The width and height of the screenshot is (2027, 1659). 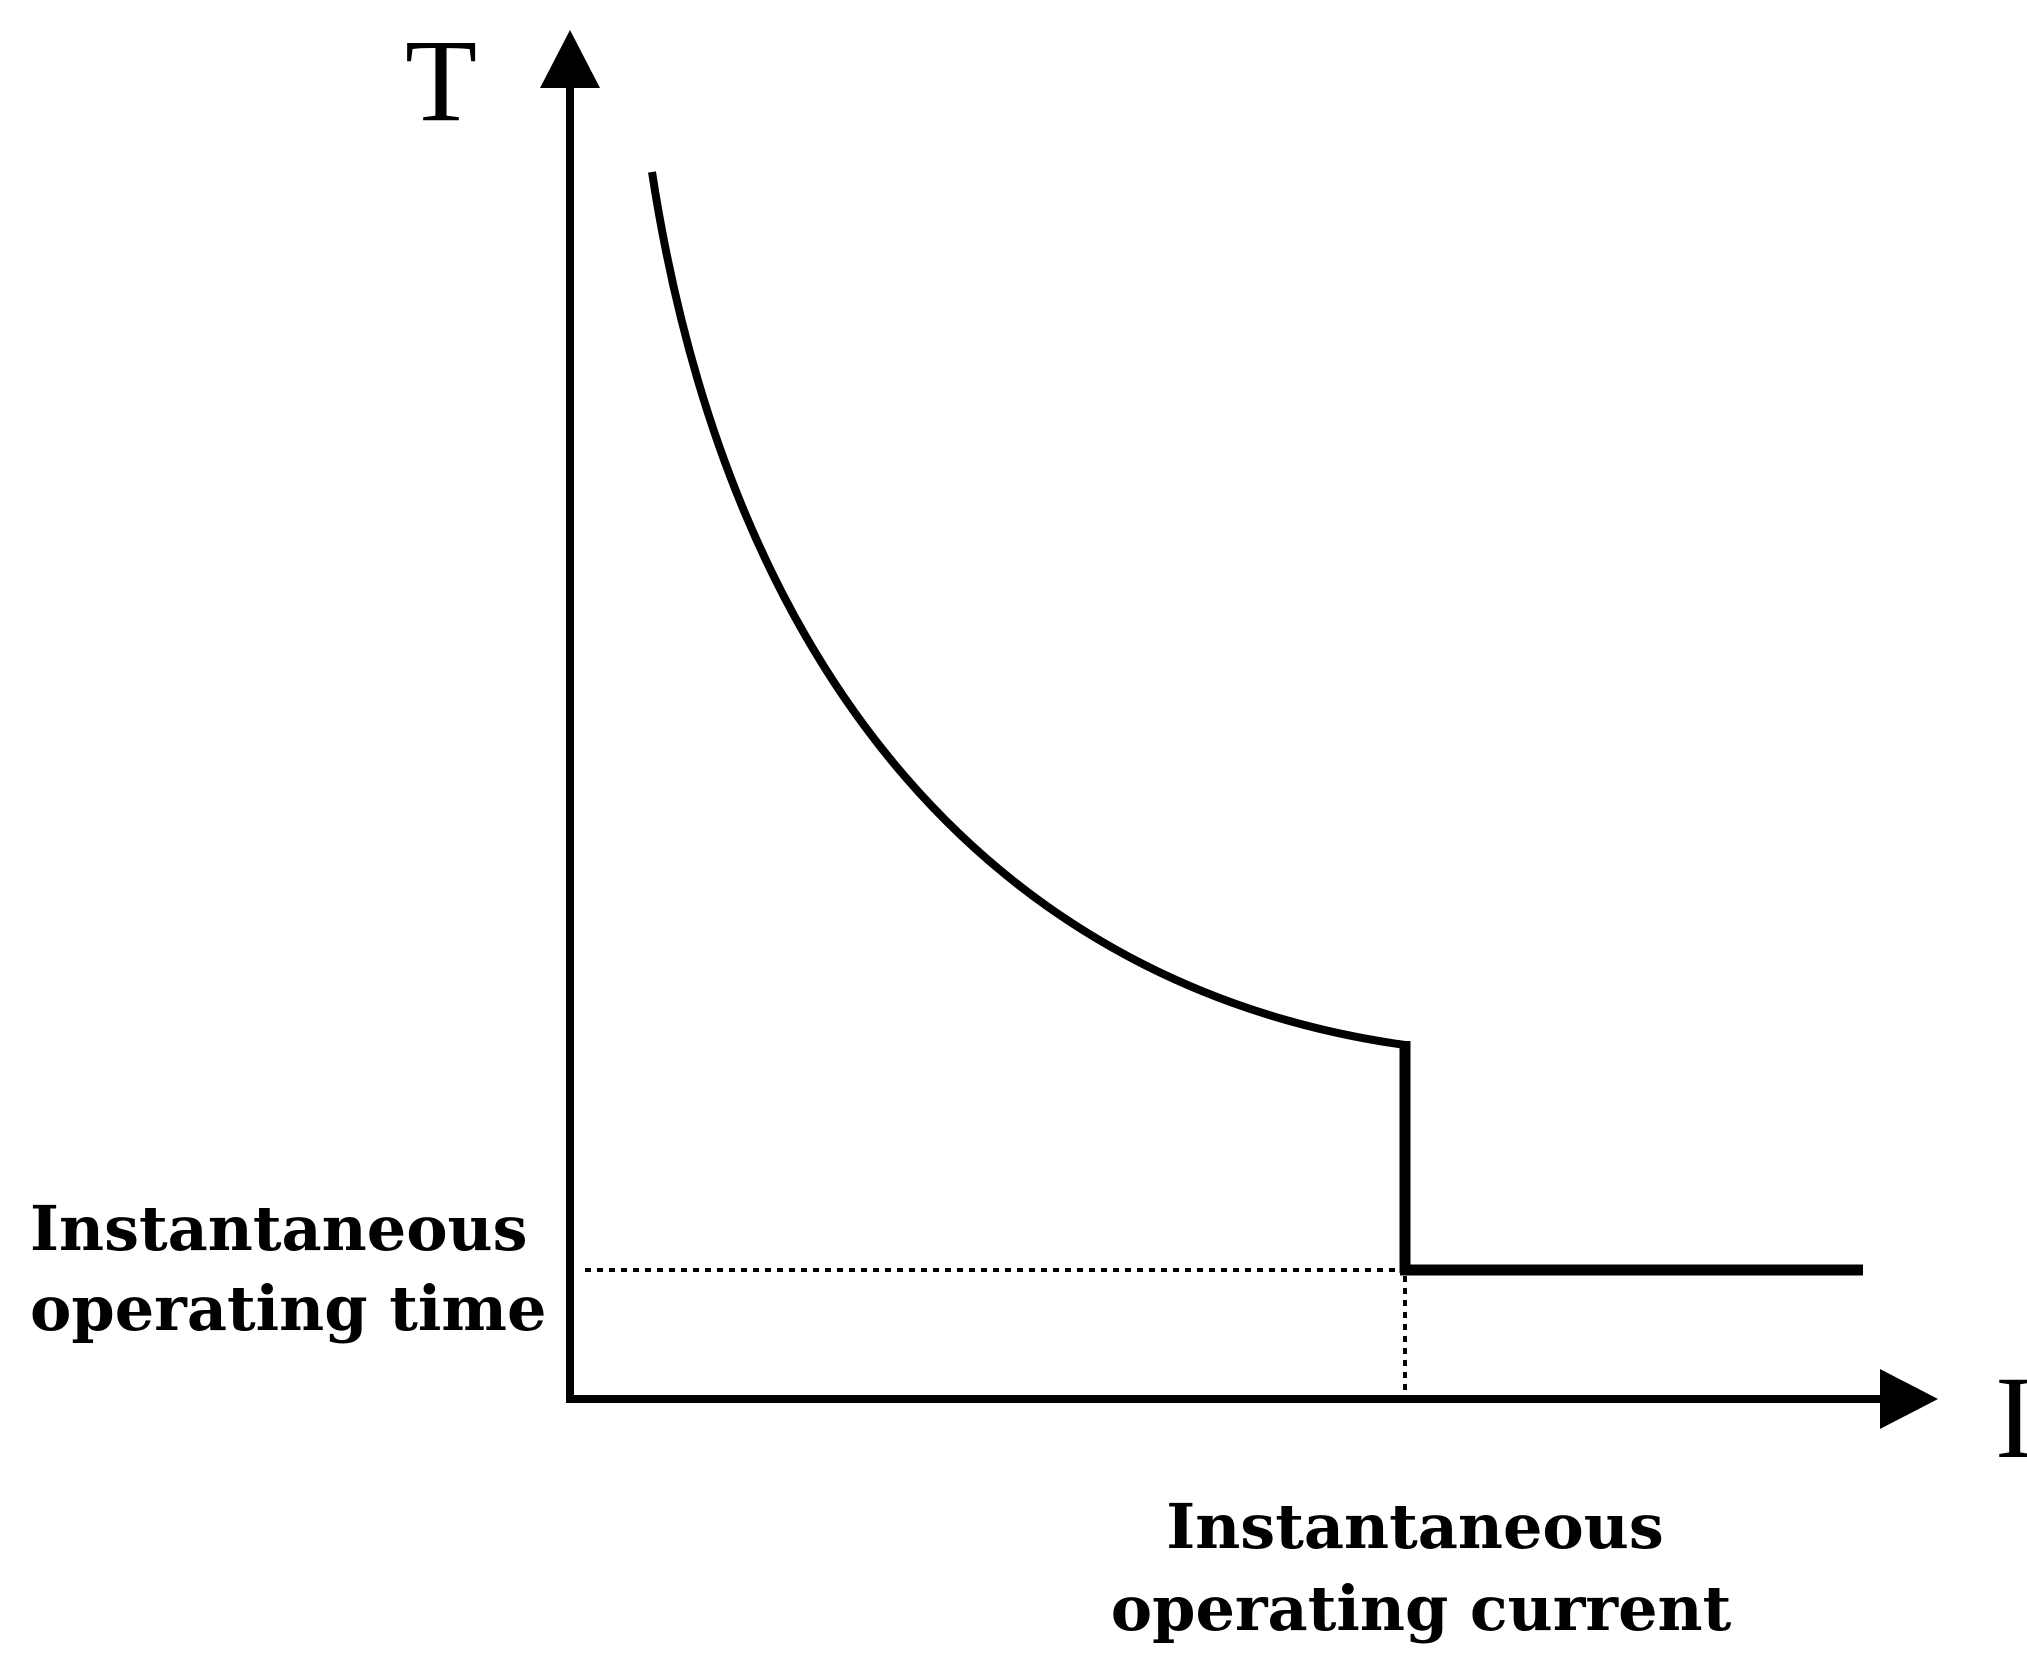 What do you see at coordinates (1909, 1399) in the screenshot?
I see `x-axis-arrowhead` at bounding box center [1909, 1399].